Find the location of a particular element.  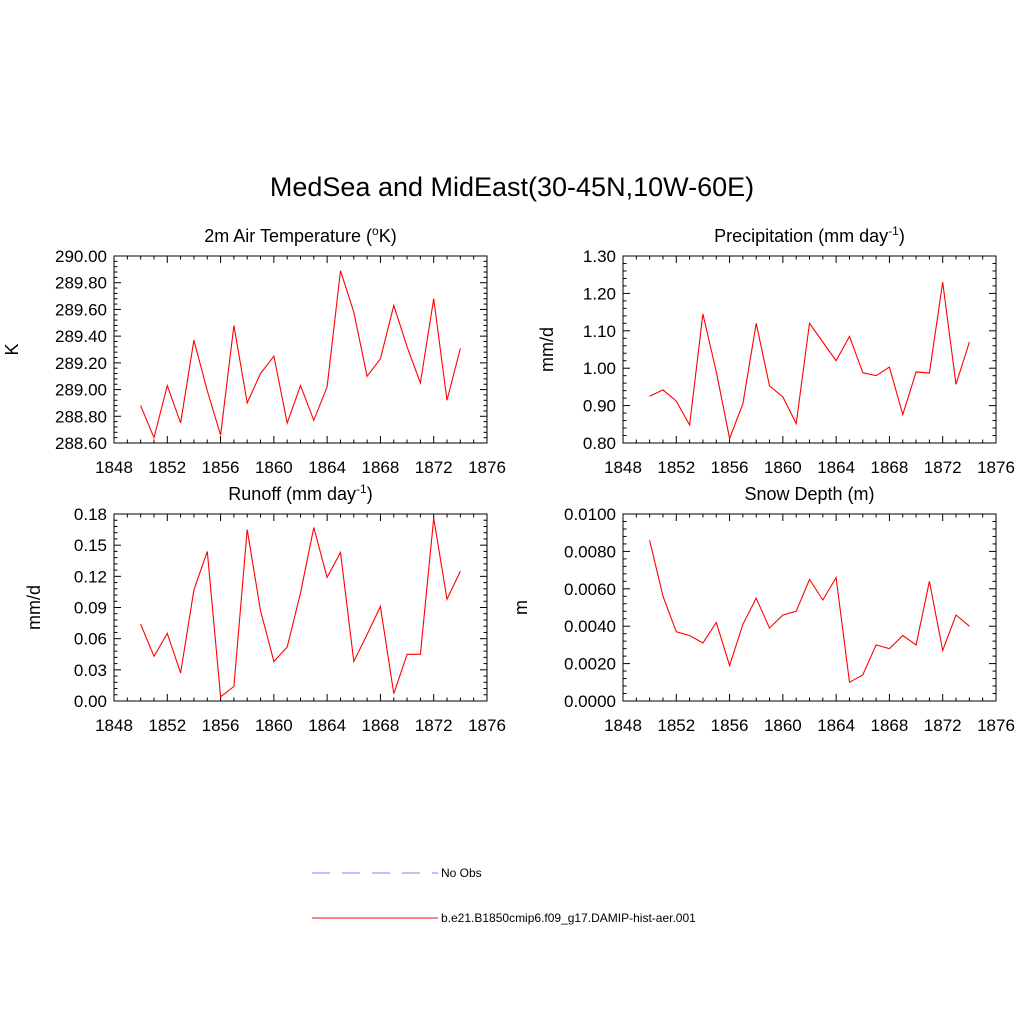

legend-model-line is located at coordinates (375, 918).